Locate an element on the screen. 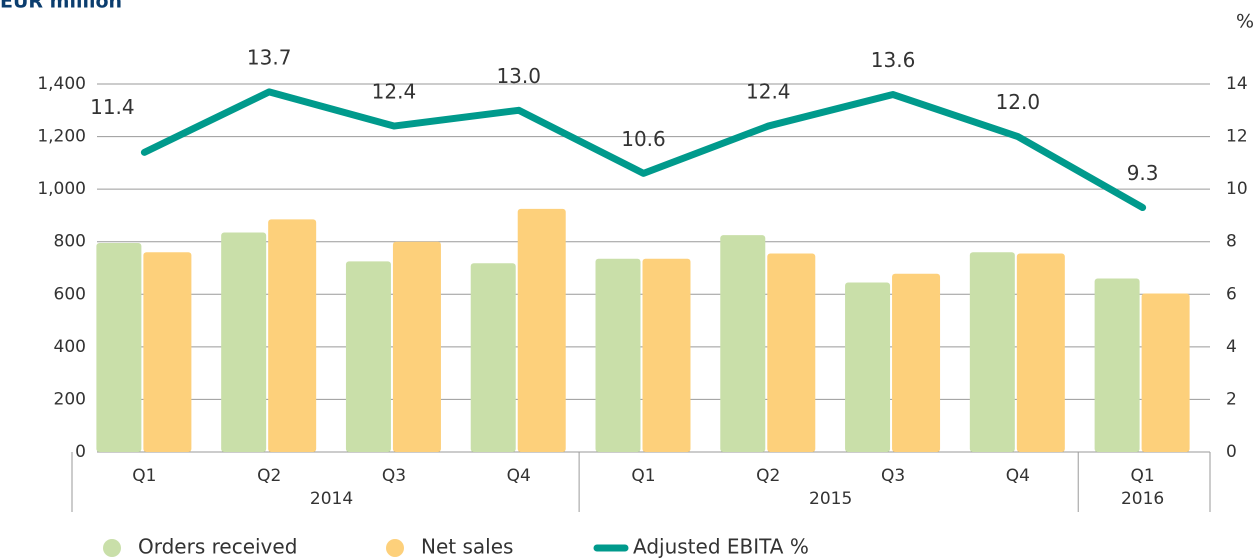 The height and width of the screenshot is (560, 1258). data-label: 13.0 is located at coordinates (518, 76).